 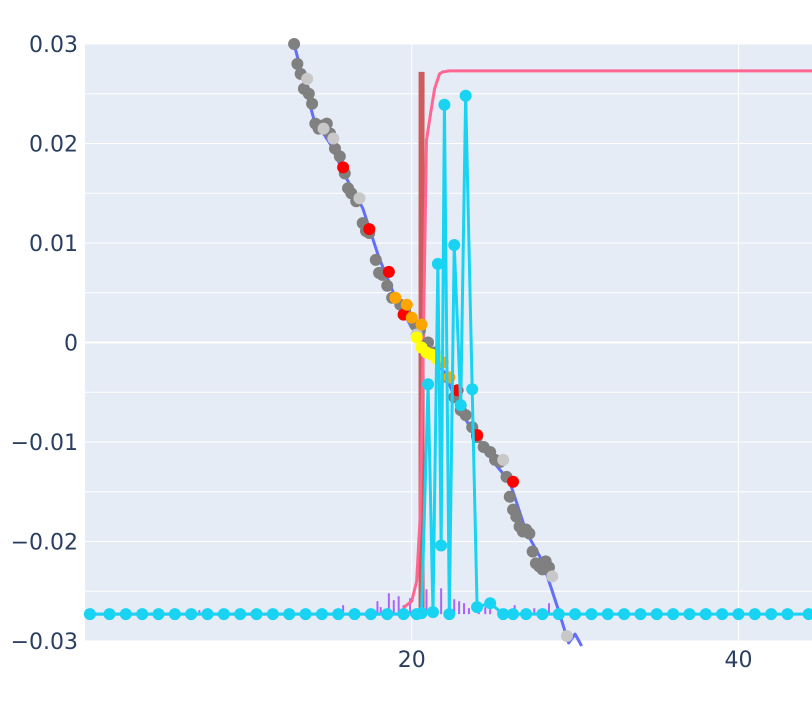 I want to click on y-tick-label: 0.02, so click(x=53, y=145).